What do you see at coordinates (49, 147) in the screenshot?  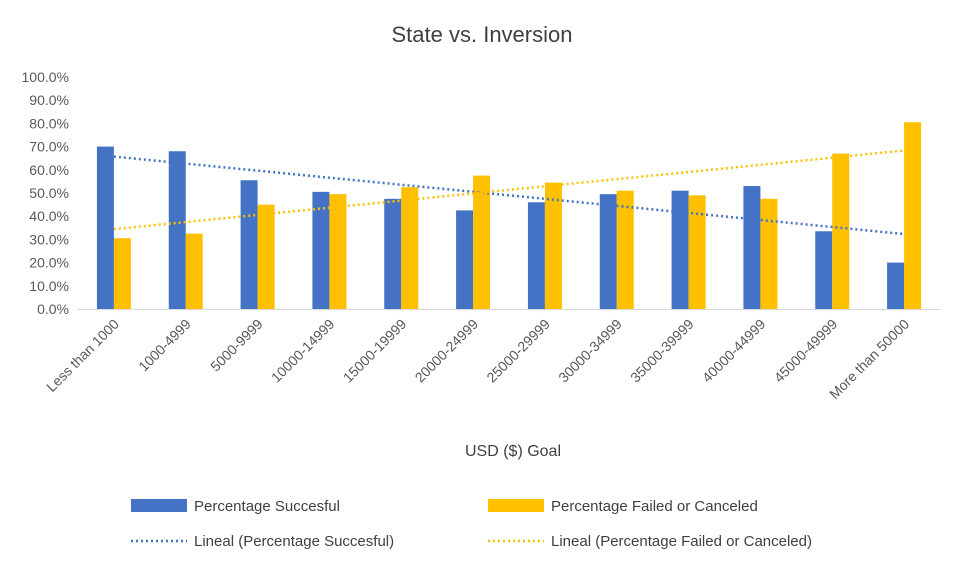 I see `y-tick-label: 70.0%` at bounding box center [49, 147].